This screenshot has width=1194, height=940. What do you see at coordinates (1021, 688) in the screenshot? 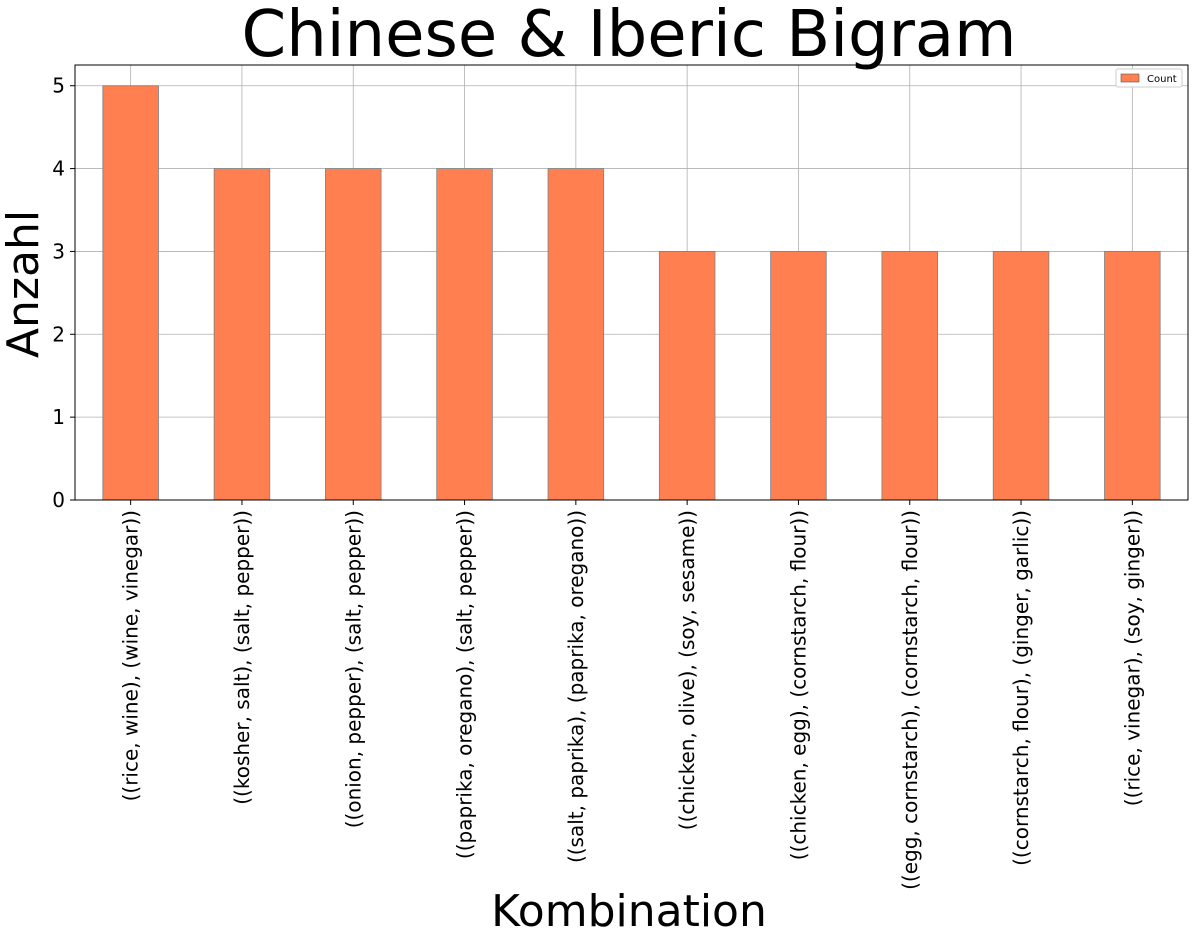
I see `x-tick-label: ((cornstarch, flour), (ginger, garlic))` at bounding box center [1021, 688].